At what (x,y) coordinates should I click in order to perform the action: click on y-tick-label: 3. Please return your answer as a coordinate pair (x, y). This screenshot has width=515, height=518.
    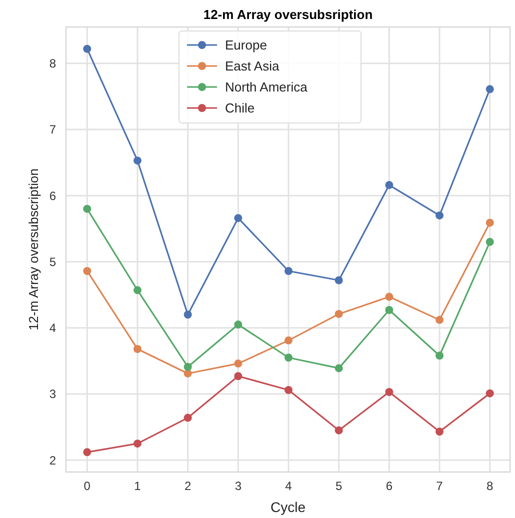
    Looking at the image, I should click on (52, 394).